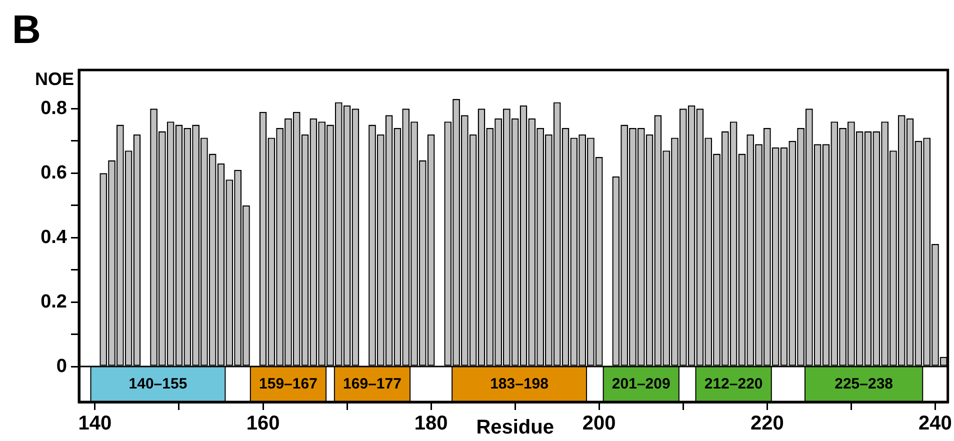 The image size is (954, 441). Describe the element at coordinates (935, 423) in the screenshot. I see `x-tick-label: 240` at that location.